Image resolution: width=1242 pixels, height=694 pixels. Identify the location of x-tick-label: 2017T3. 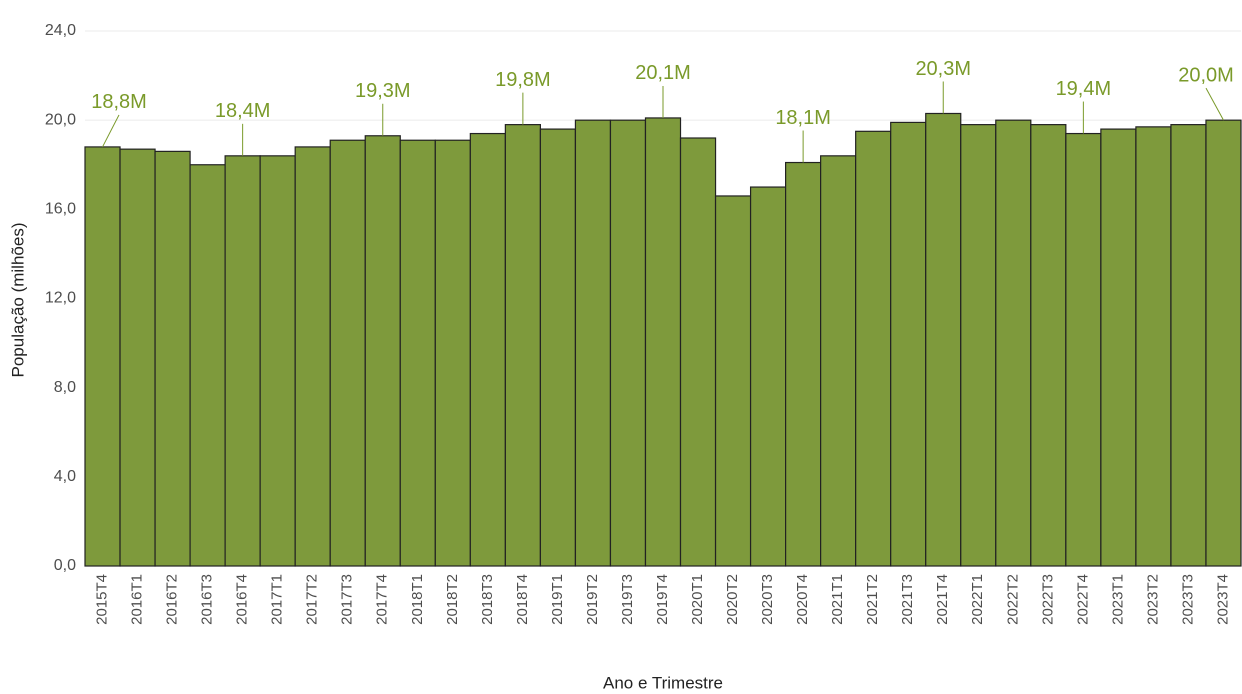
(347, 599).